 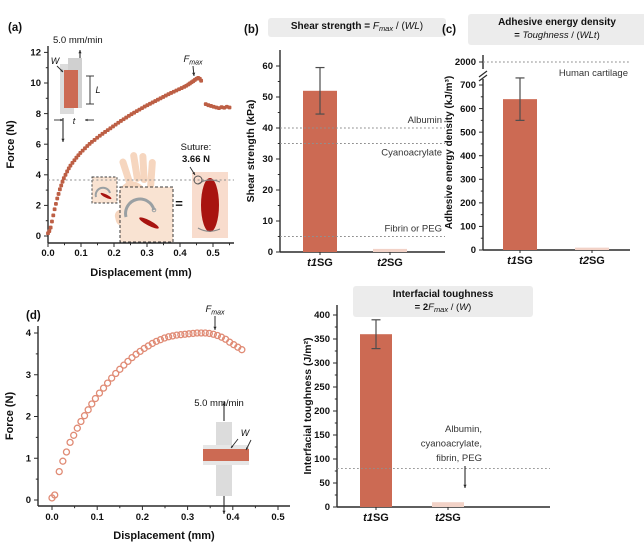 What do you see at coordinates (459, 458) in the screenshot?
I see `ref-label-line: fibrin, PEG` at bounding box center [459, 458].